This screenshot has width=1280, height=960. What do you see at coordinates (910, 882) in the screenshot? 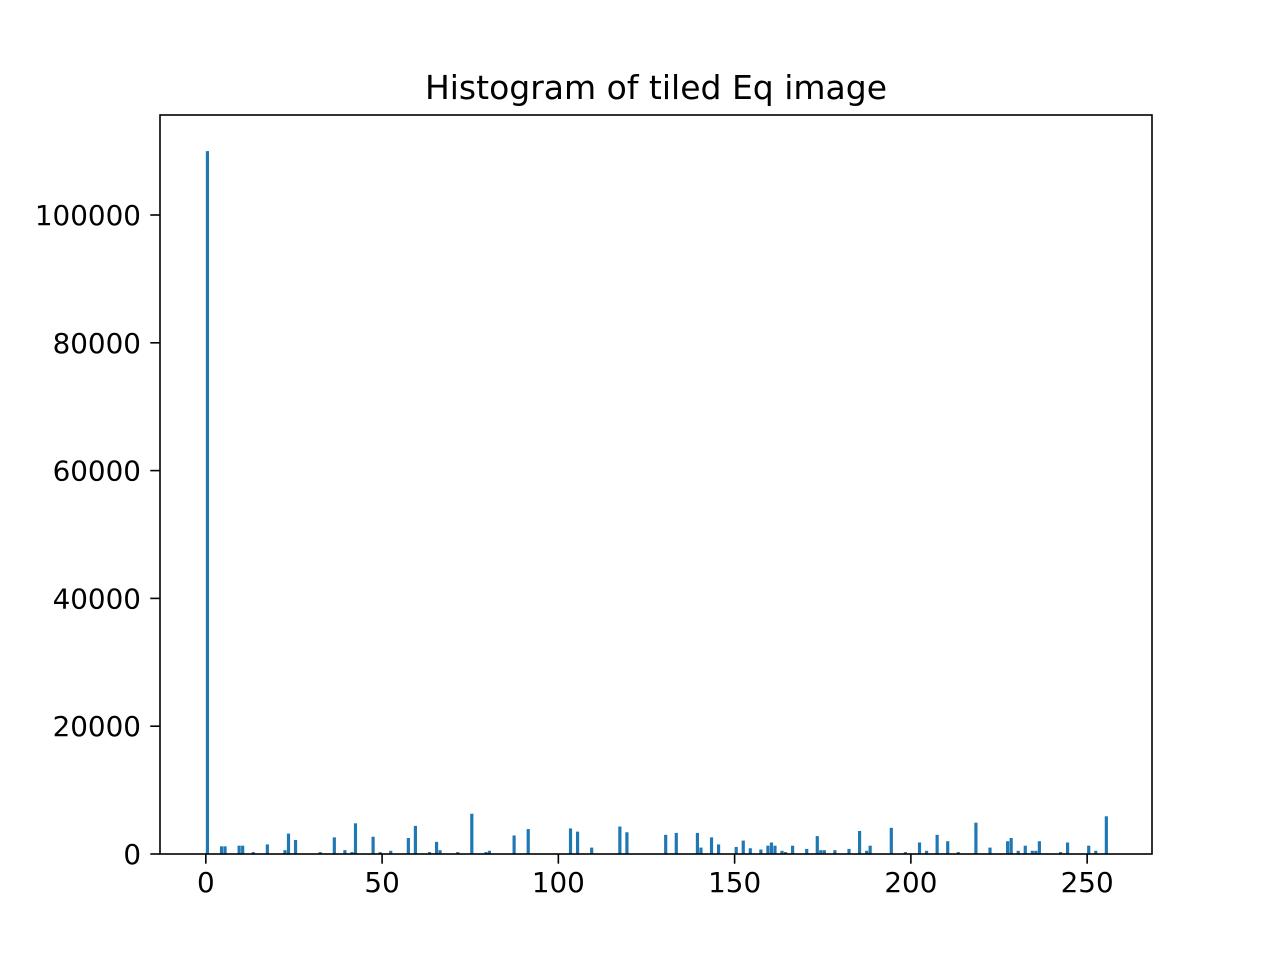
I see `x-tick-label: 200` at bounding box center [910, 882].